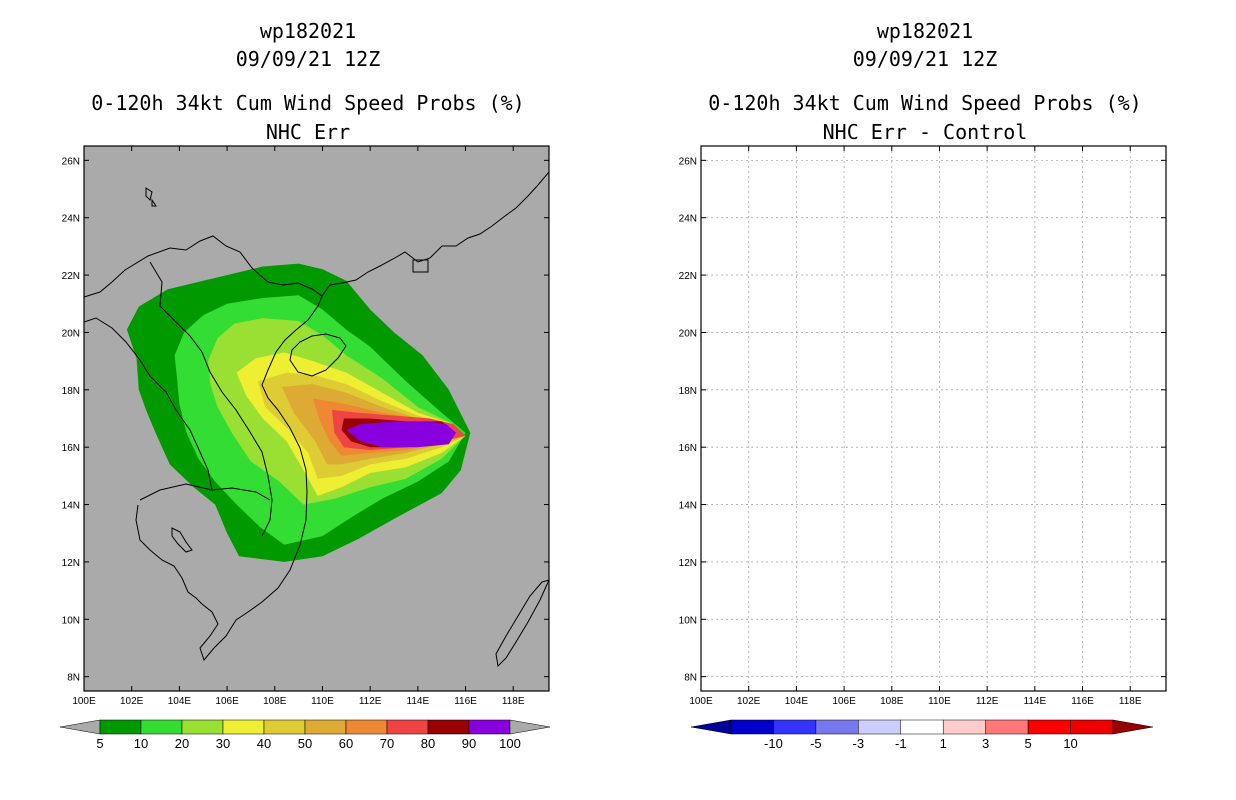 The width and height of the screenshot is (1236, 800). I want to click on right-colorbar-label: 5, so click(1027, 743).